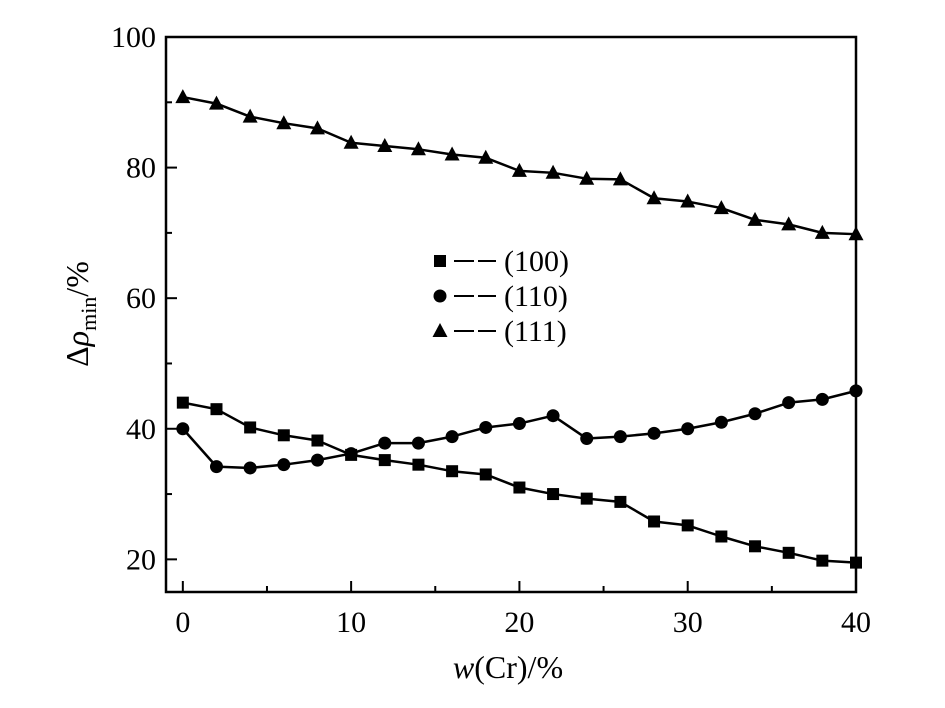  Describe the element at coordinates (141, 168) in the screenshot. I see `y-tick-label: 80` at that location.